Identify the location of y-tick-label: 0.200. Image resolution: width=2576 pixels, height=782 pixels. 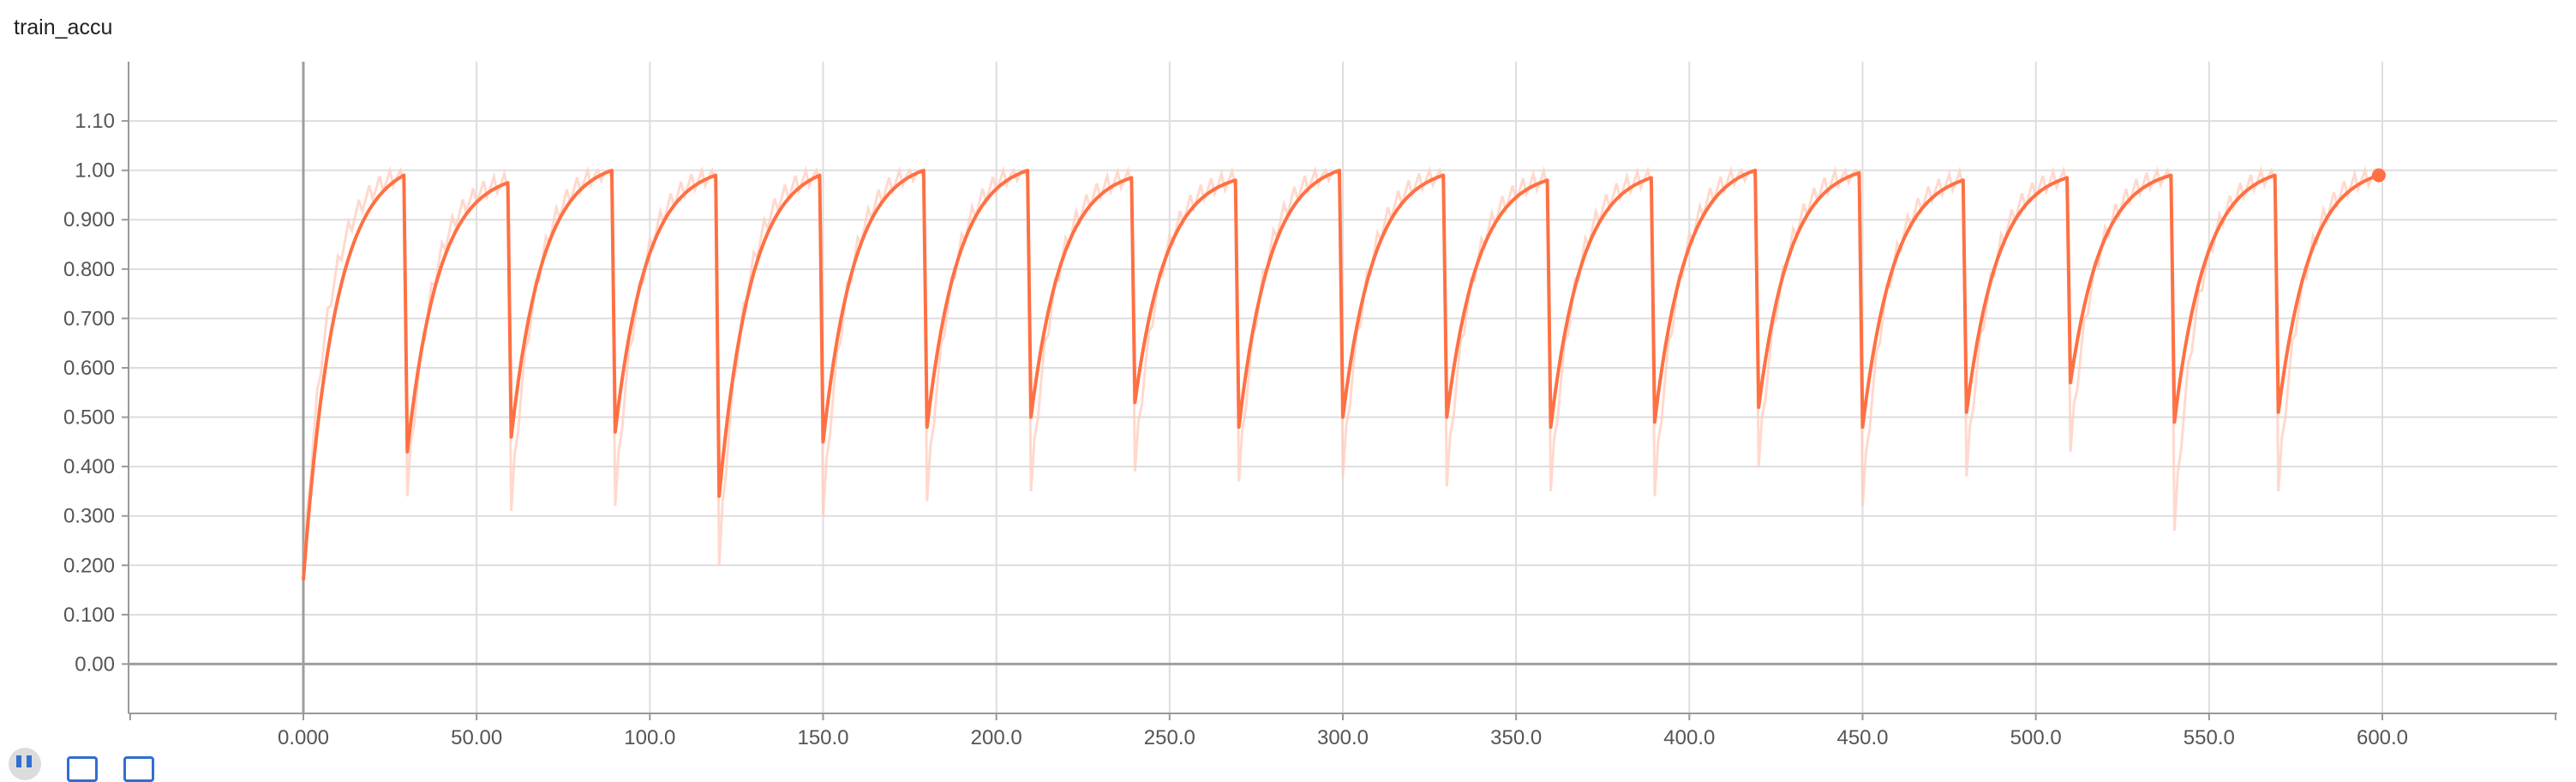
(89, 565).